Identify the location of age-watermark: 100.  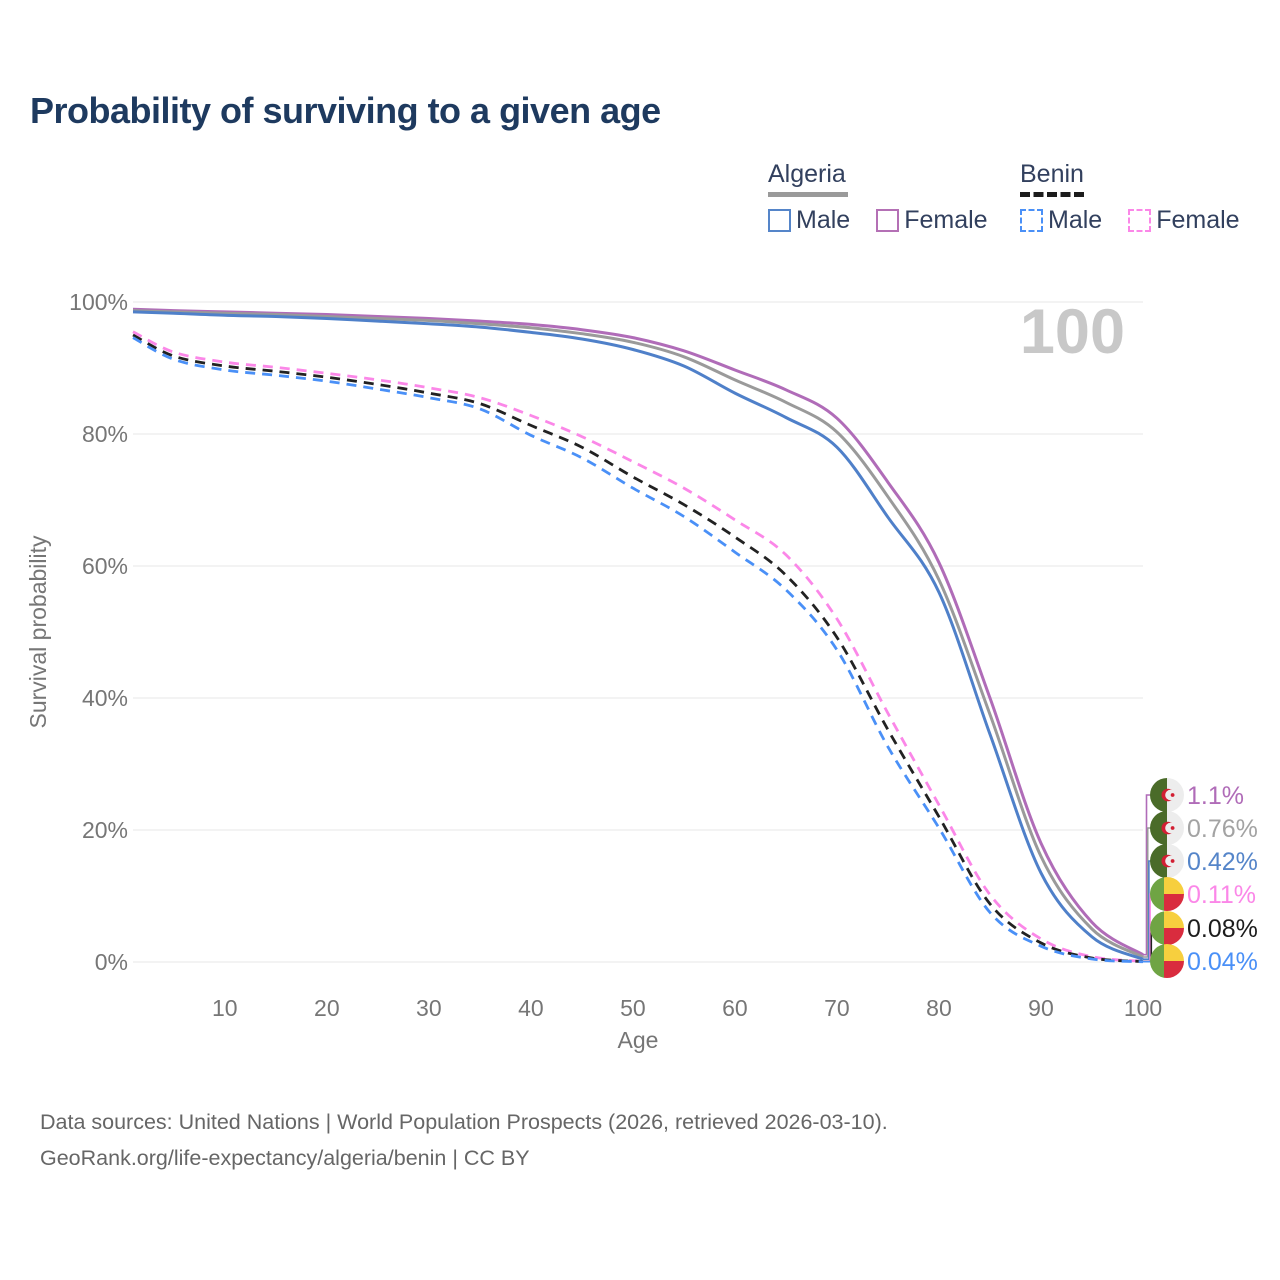
(1072, 332).